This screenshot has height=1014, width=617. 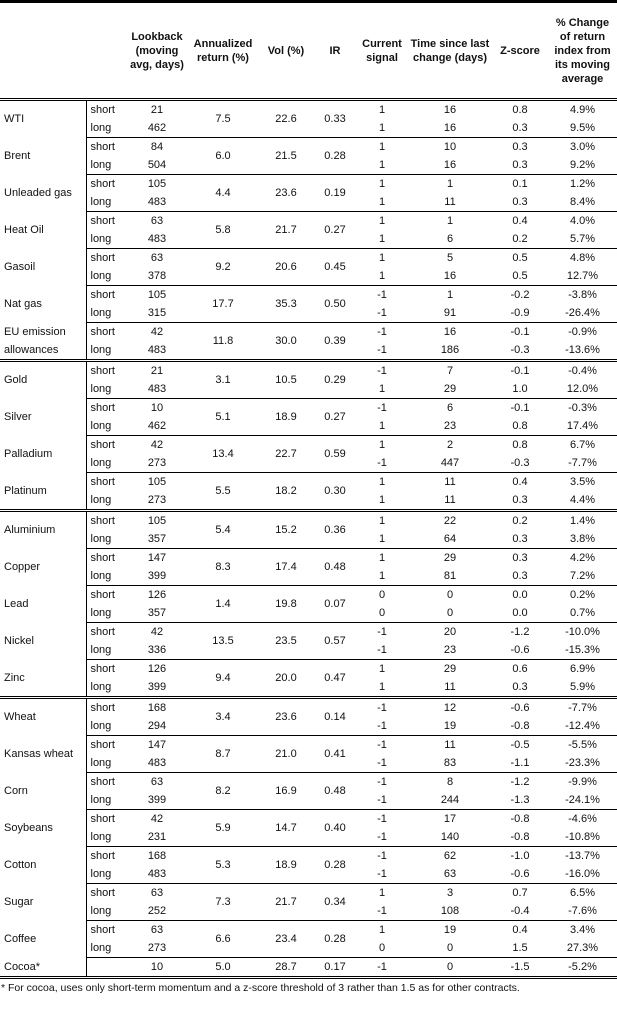 What do you see at coordinates (308, 763) in the screenshot?
I see `table-row: long 483 -1 83 -1.1 -23.3%` at bounding box center [308, 763].